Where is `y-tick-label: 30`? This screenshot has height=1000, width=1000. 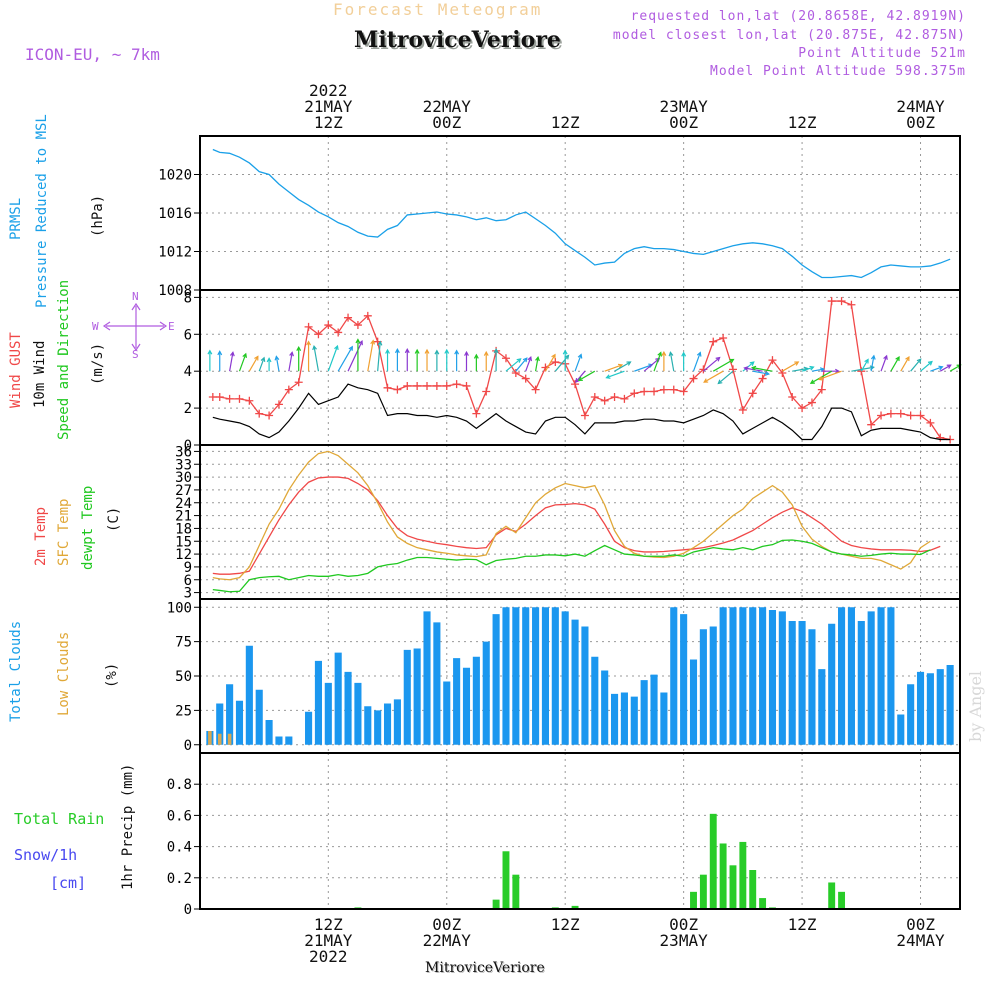
y-tick-label: 30 is located at coordinates (183, 478).